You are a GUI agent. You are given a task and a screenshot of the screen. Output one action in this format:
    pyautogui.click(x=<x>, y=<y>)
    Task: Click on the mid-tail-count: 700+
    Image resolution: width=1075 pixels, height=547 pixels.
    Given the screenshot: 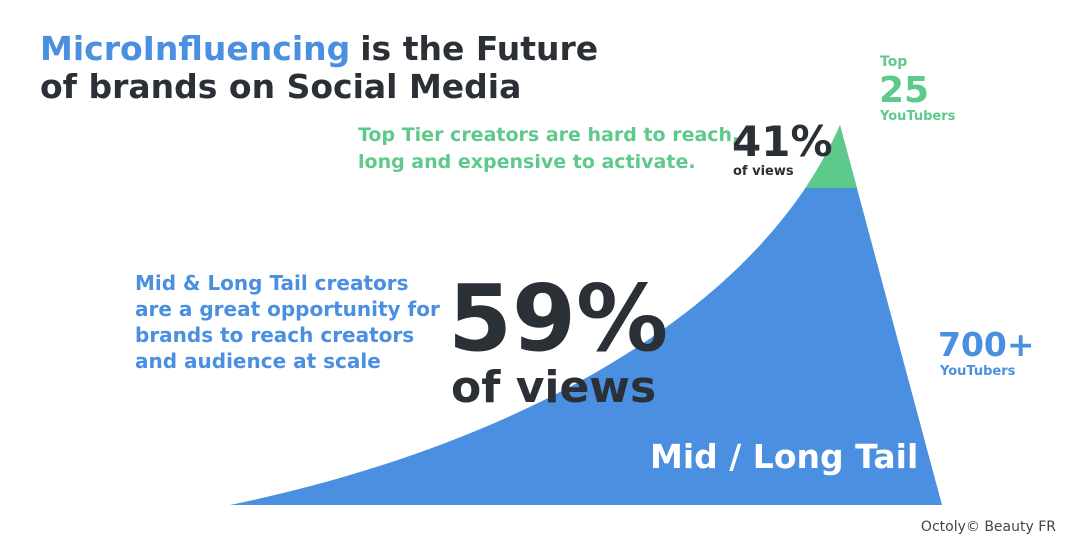 What is the action you would take?
    pyautogui.click(x=986, y=344)
    